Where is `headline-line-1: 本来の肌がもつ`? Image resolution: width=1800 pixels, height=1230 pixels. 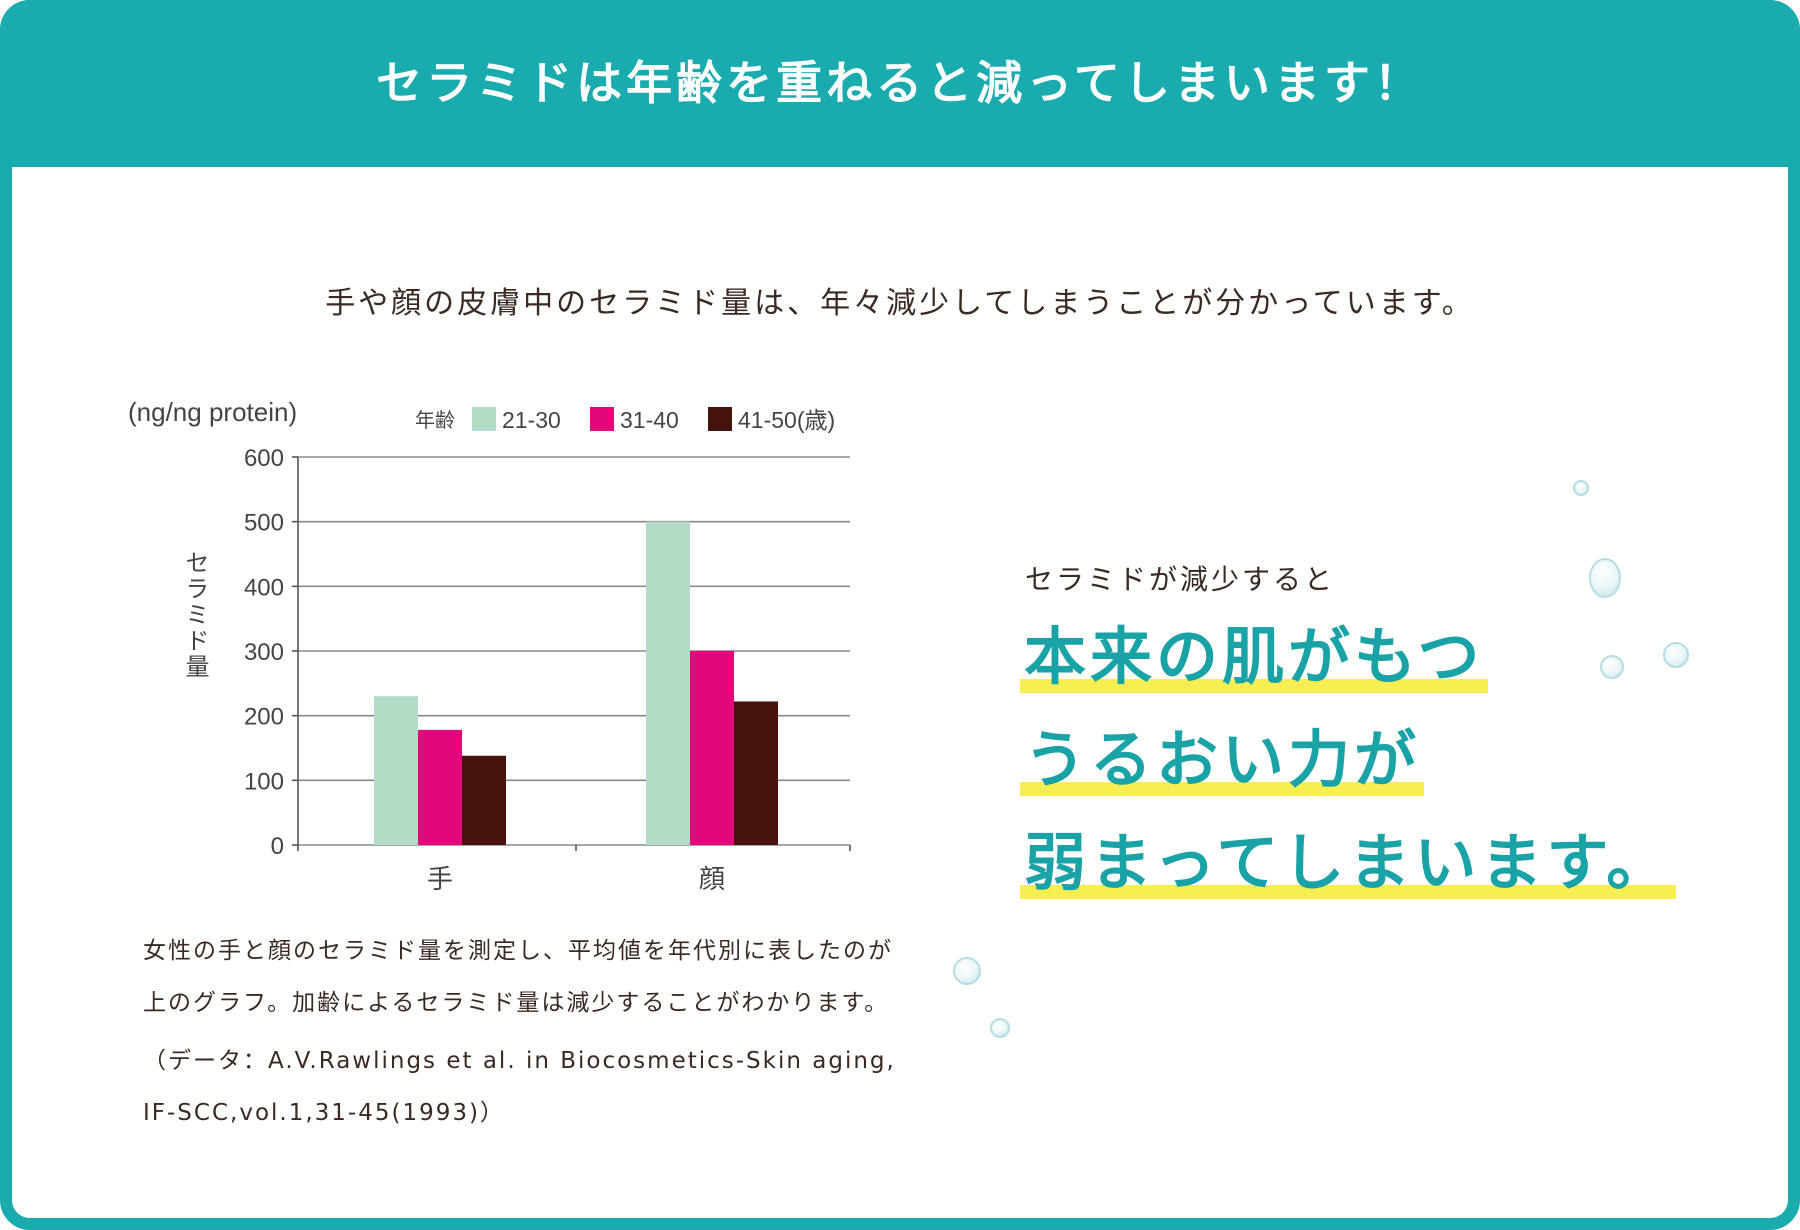 headline-line-1: 本来の肌がもつ is located at coordinates (1254, 659).